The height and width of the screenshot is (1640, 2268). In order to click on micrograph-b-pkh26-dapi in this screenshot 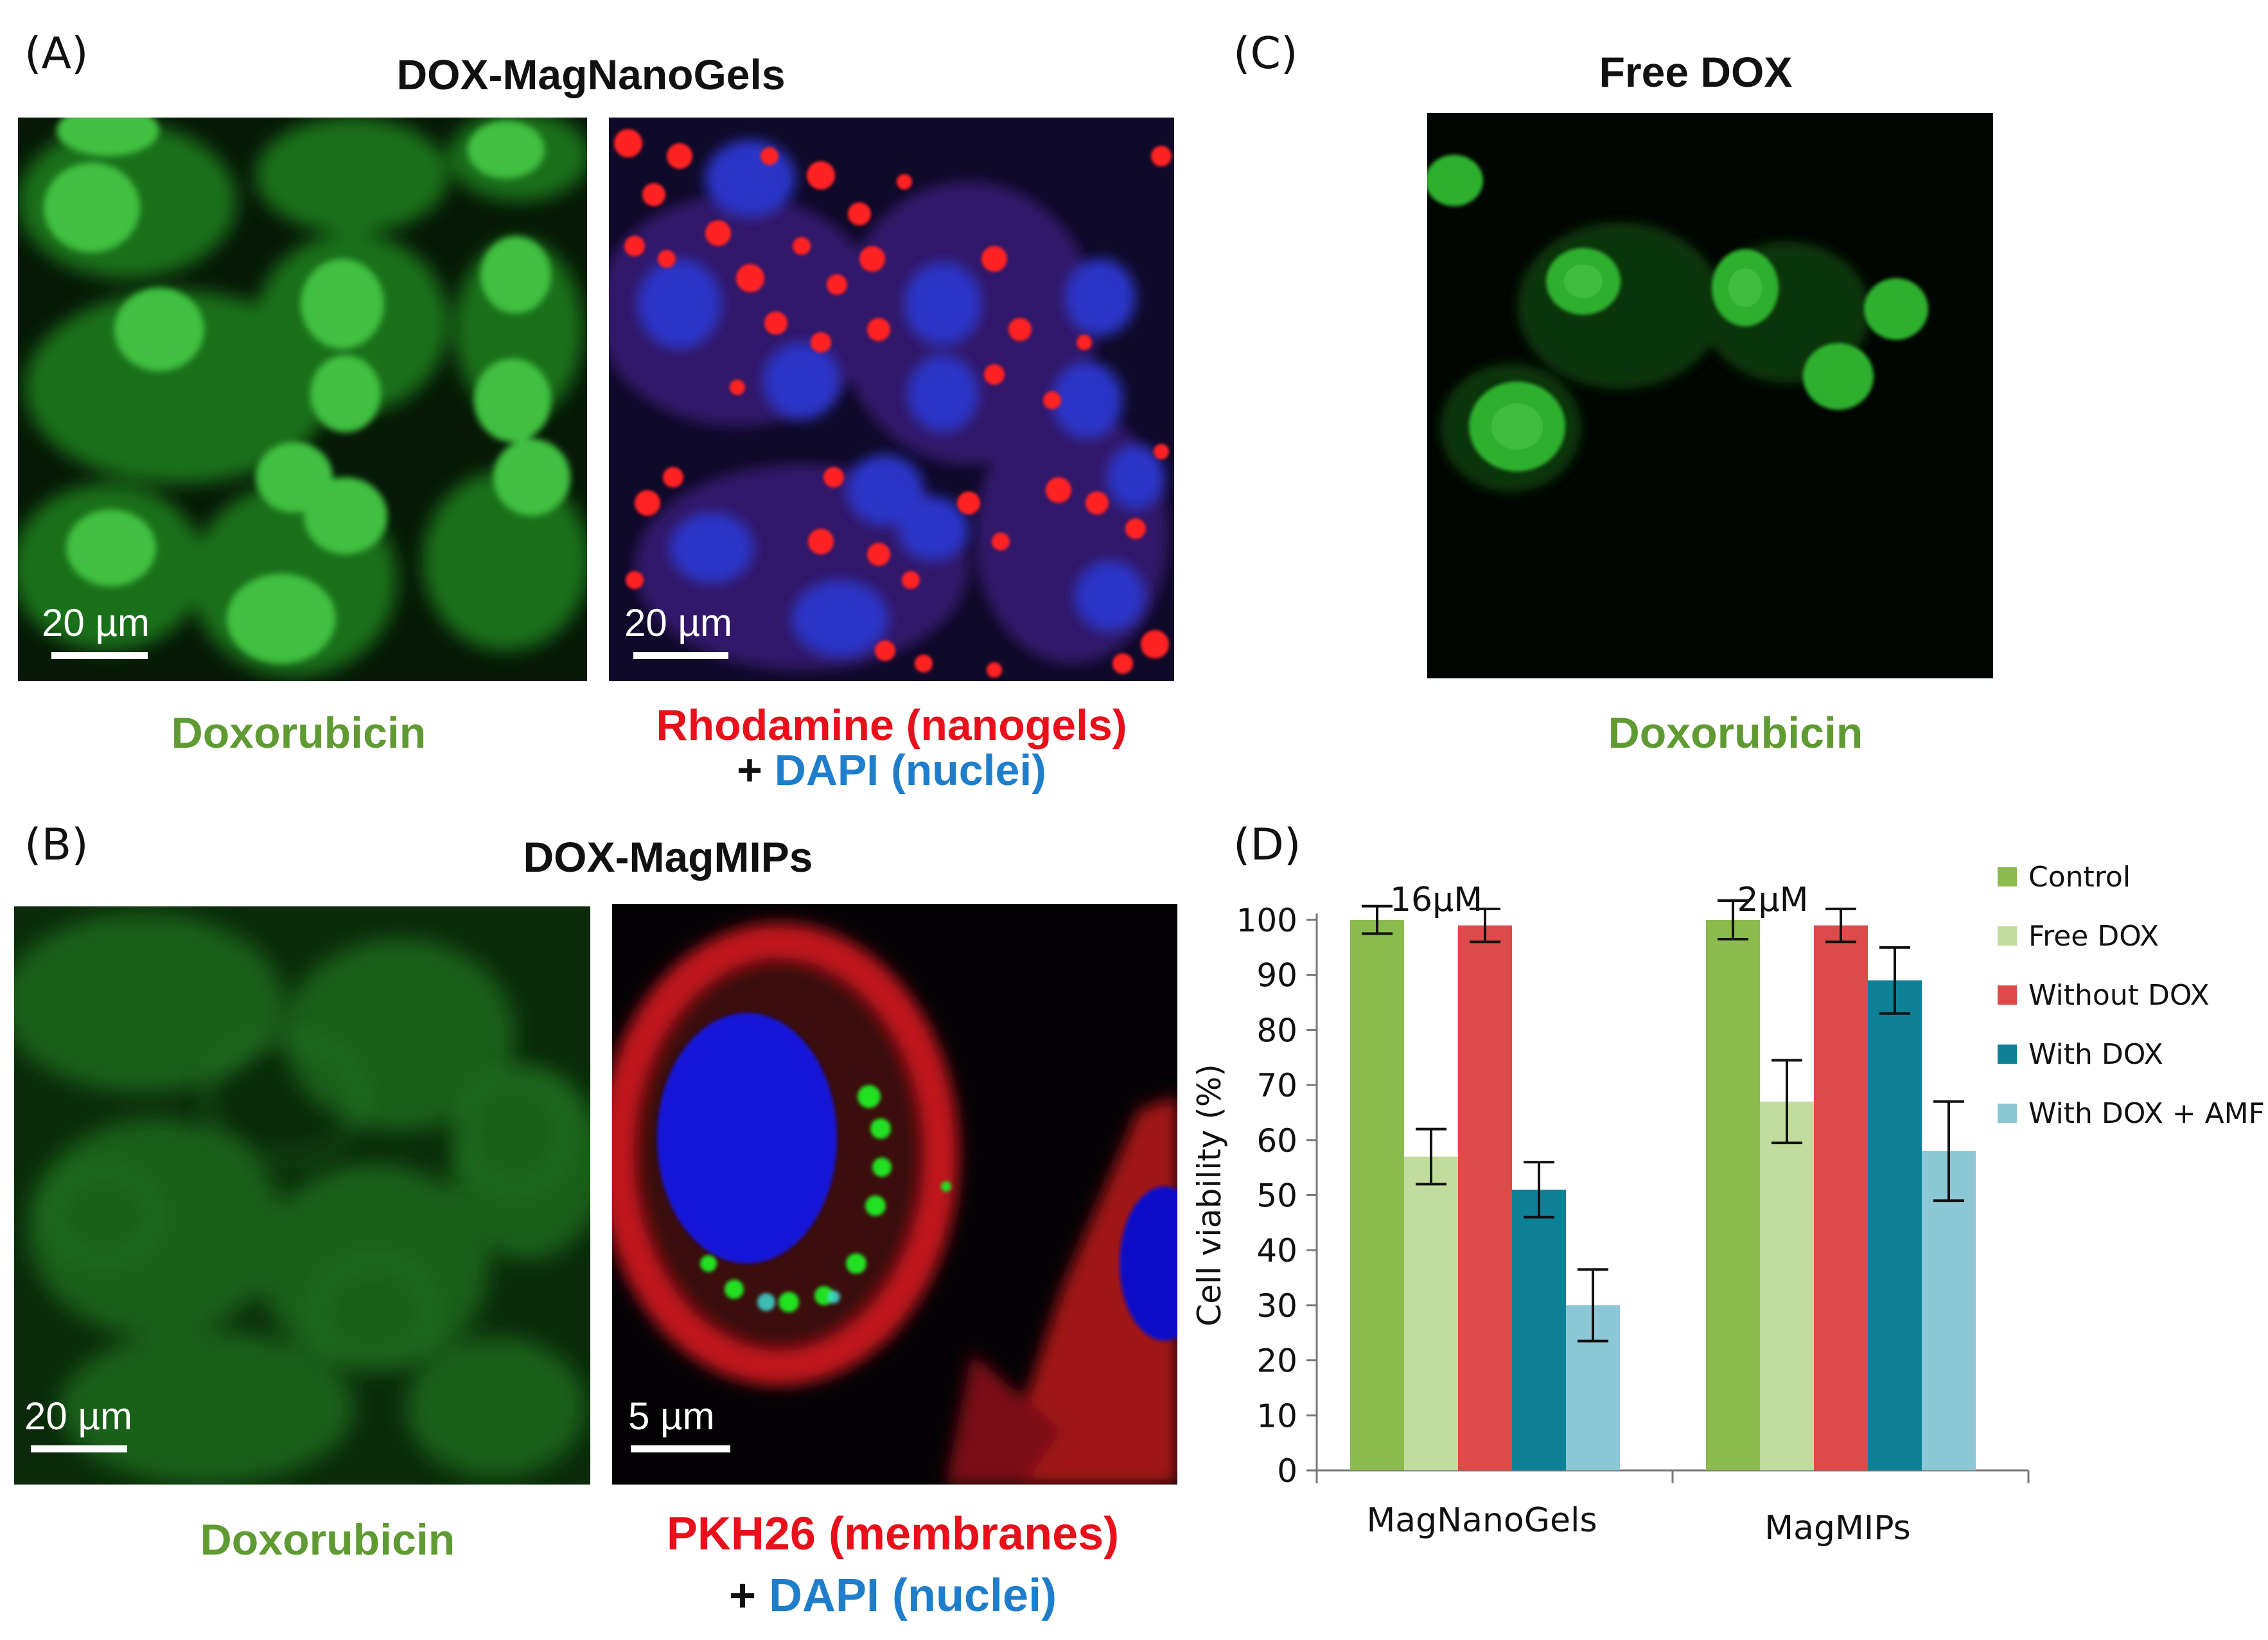, I will do `click(895, 1194)`.